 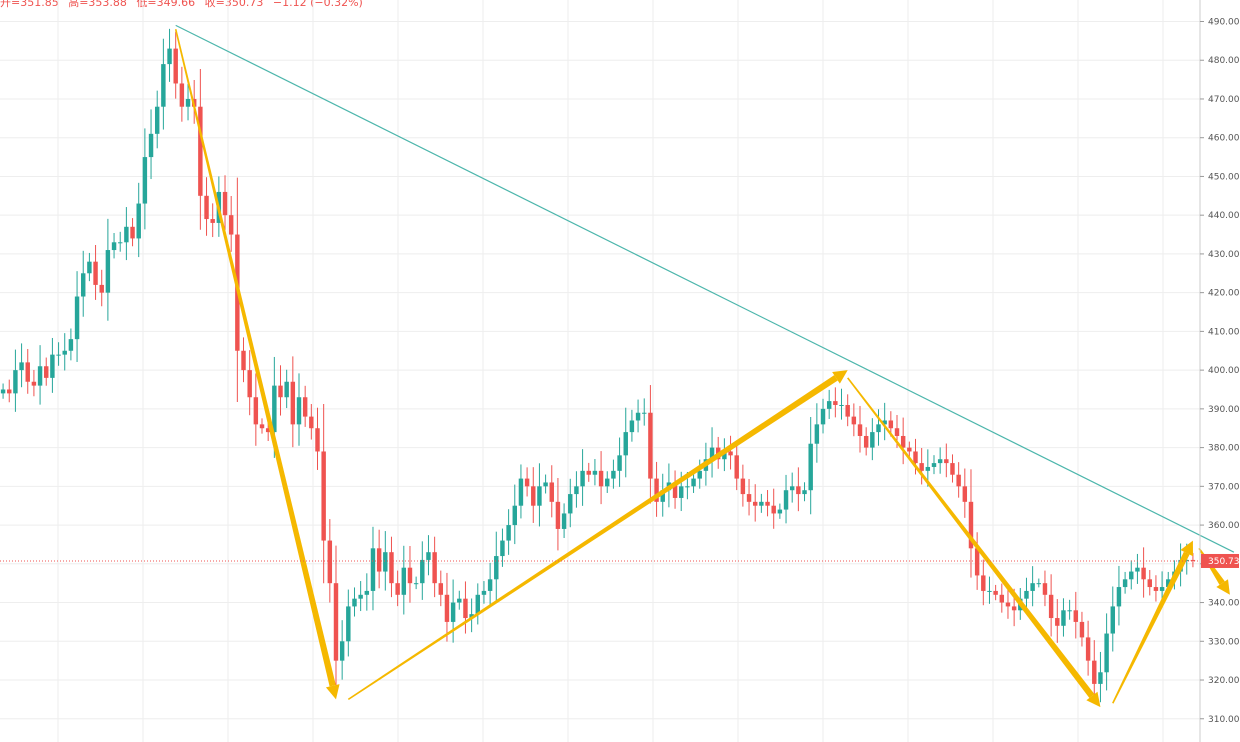 What do you see at coordinates (1224, 216) in the screenshot?
I see `y-tick-label: 440.00` at bounding box center [1224, 216].